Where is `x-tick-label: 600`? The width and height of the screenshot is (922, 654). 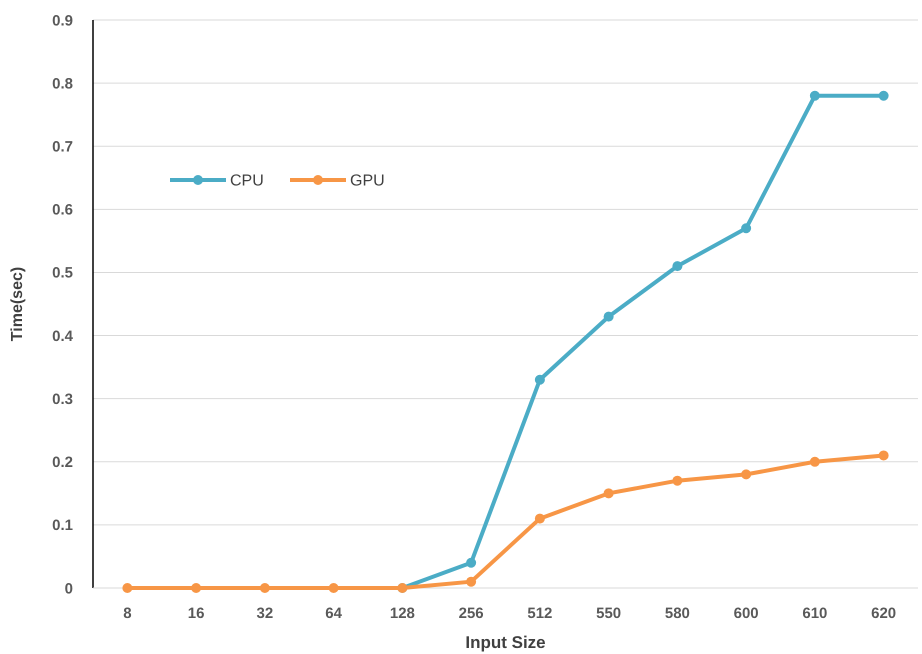
x-tick-label: 600 is located at coordinates (746, 613).